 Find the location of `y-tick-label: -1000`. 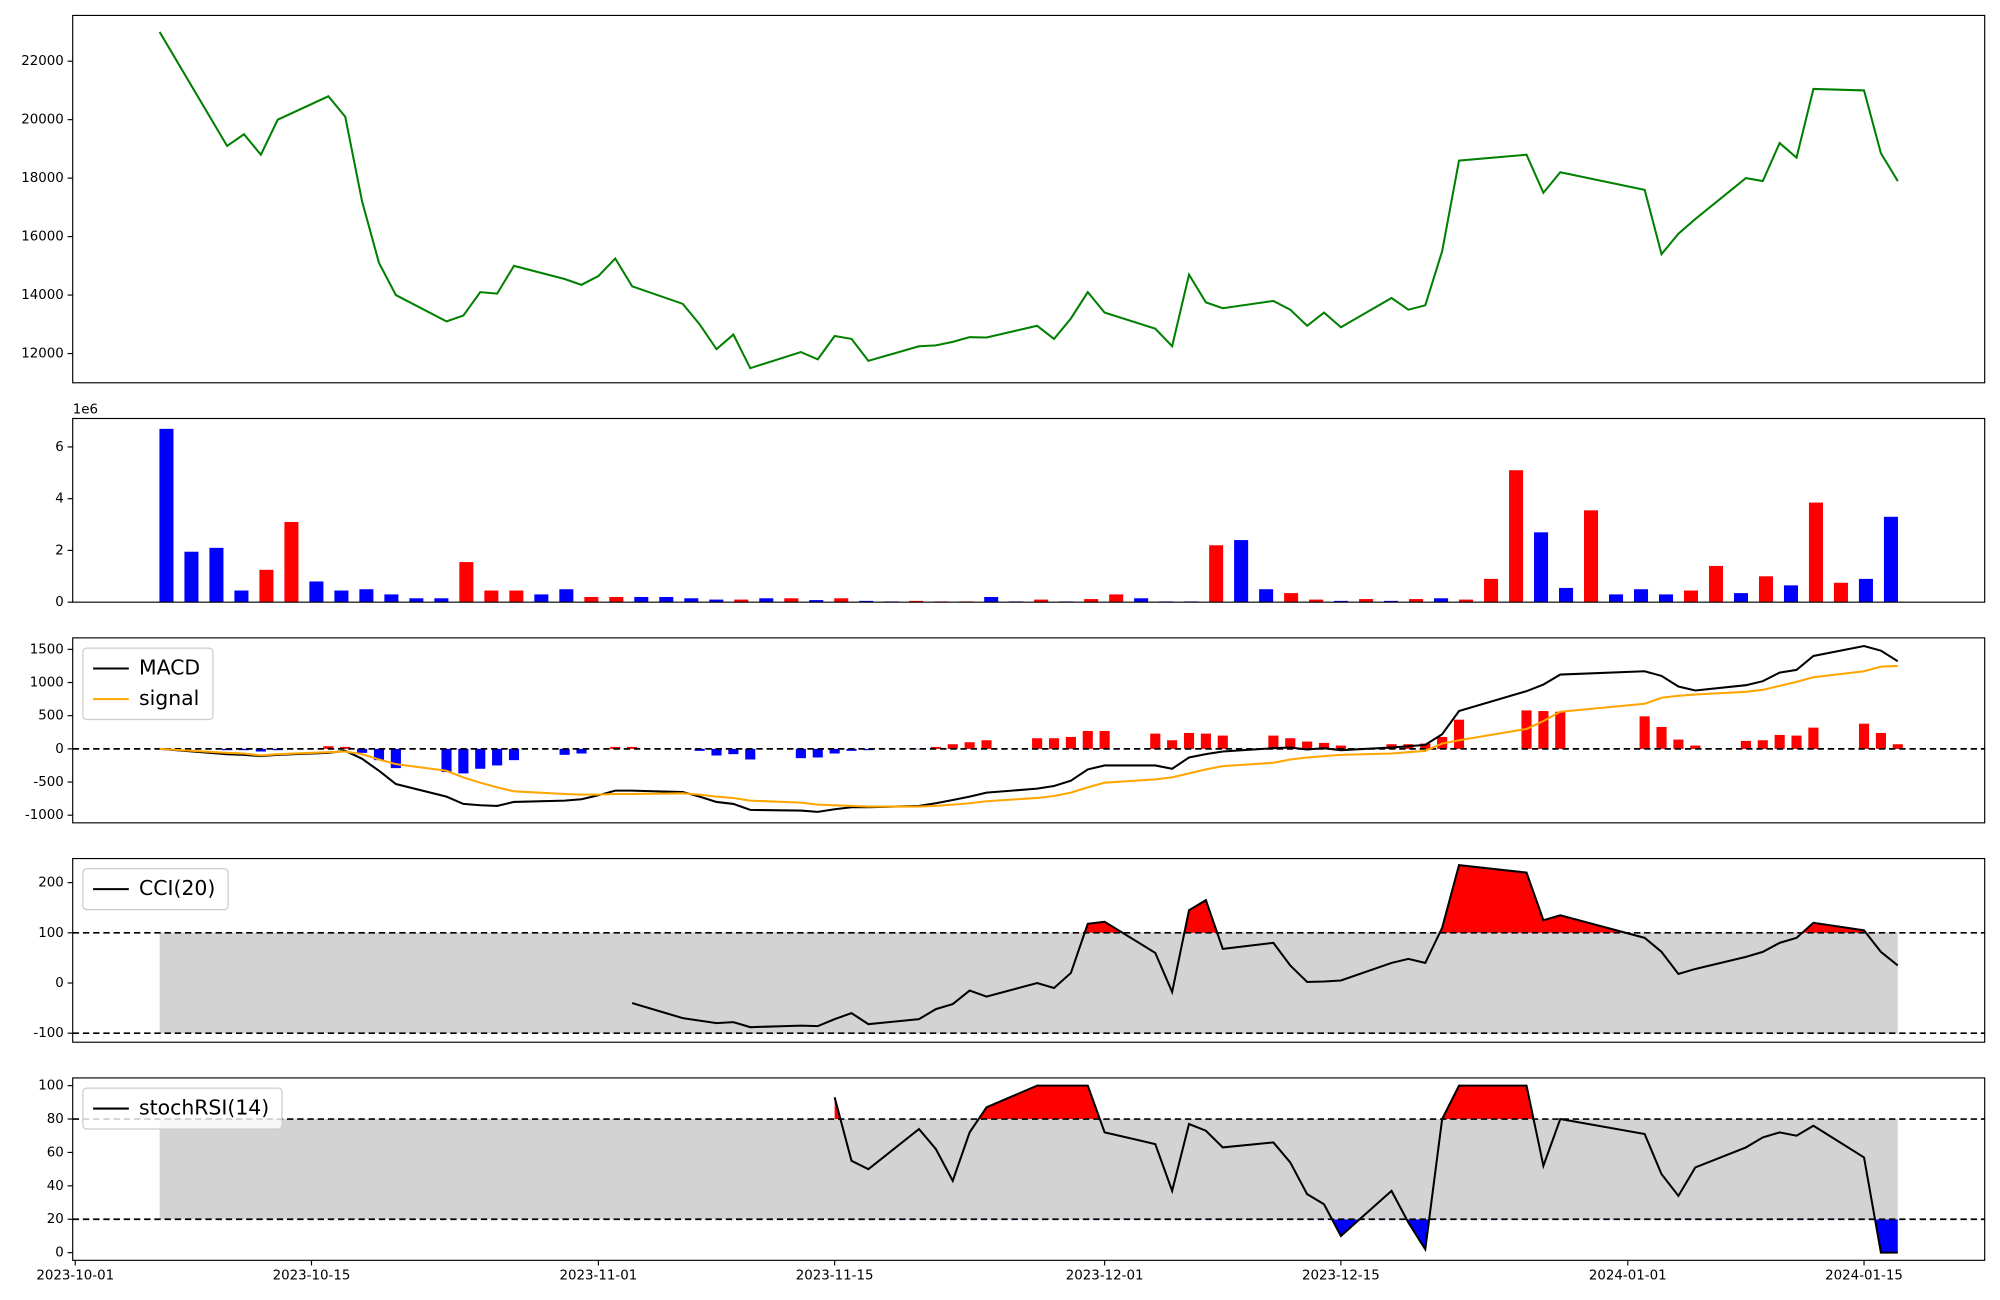

y-tick-label: -1000 is located at coordinates (44, 815).